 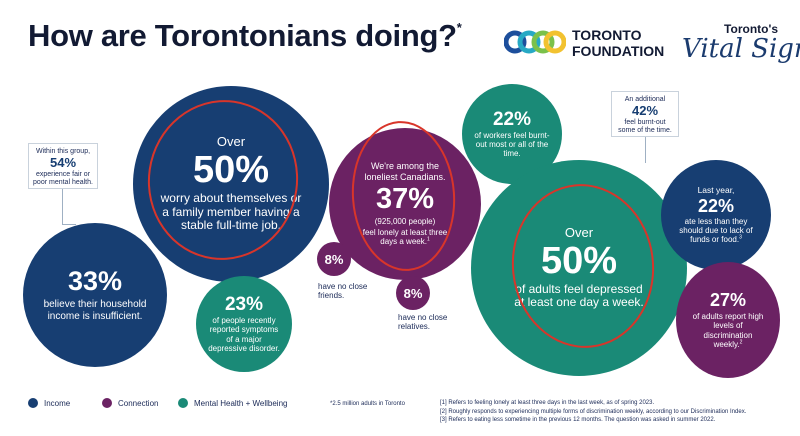 I want to click on legend-income-dot, so click(x=33, y=403).